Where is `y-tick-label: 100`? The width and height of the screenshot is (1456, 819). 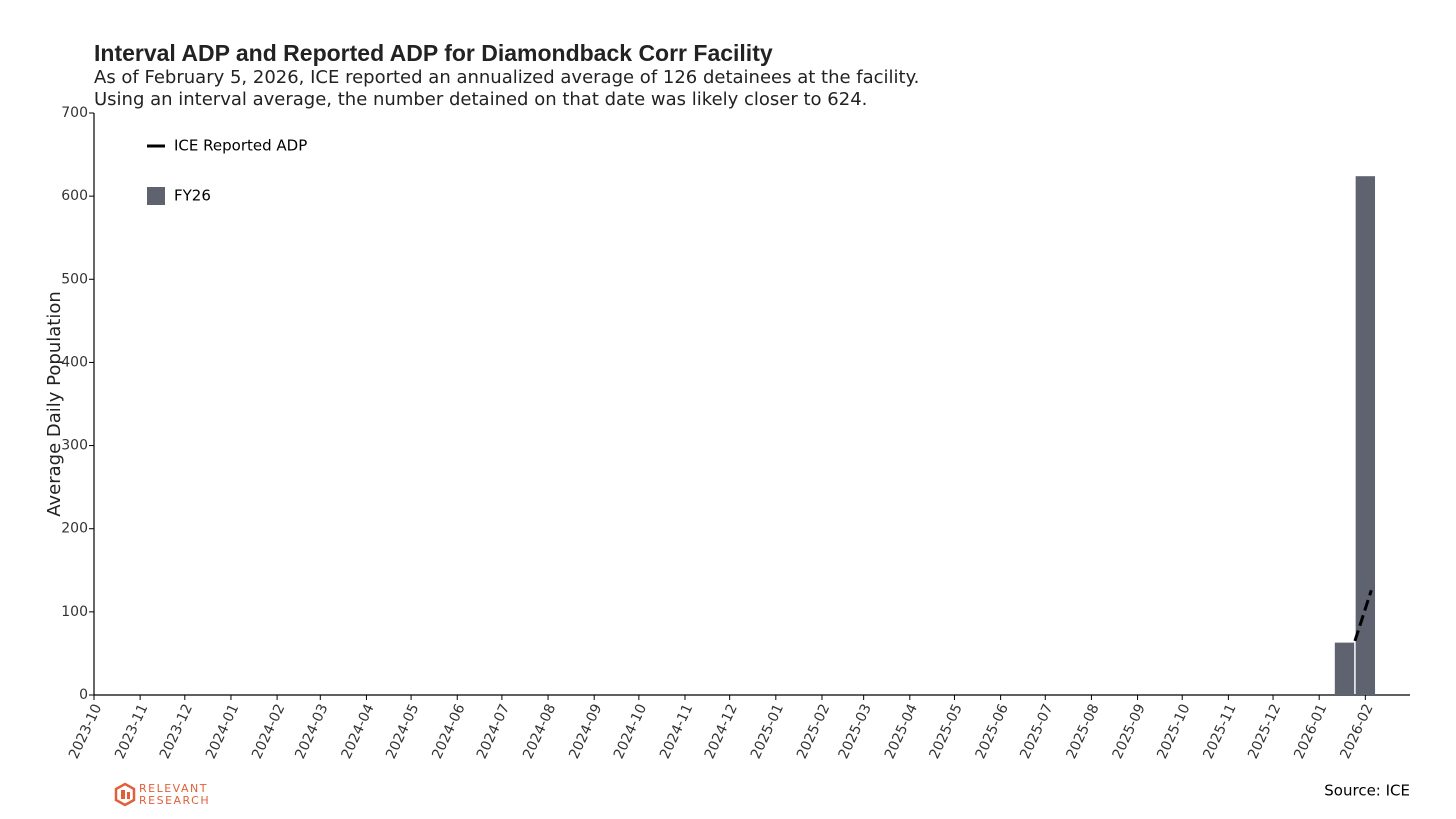
y-tick-label: 100 is located at coordinates (74, 612).